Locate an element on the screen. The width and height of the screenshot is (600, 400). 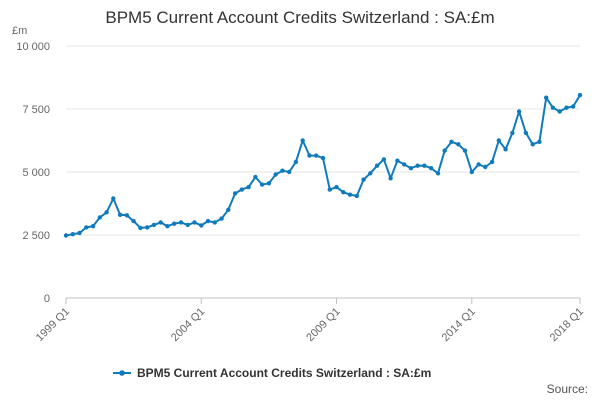
source-label: Source: is located at coordinates (567, 389).